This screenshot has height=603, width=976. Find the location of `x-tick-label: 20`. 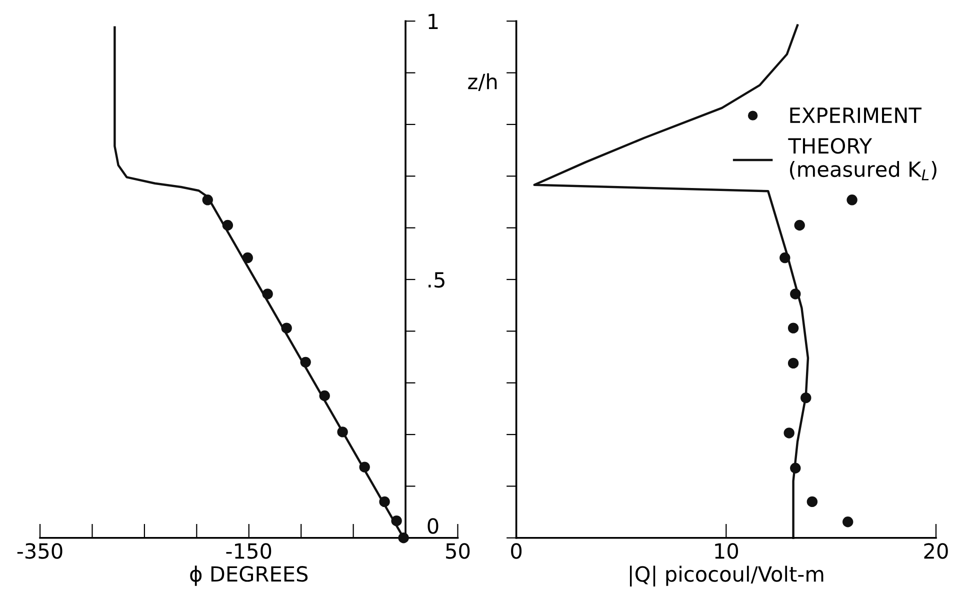

x-tick-label: 20 is located at coordinates (936, 551).